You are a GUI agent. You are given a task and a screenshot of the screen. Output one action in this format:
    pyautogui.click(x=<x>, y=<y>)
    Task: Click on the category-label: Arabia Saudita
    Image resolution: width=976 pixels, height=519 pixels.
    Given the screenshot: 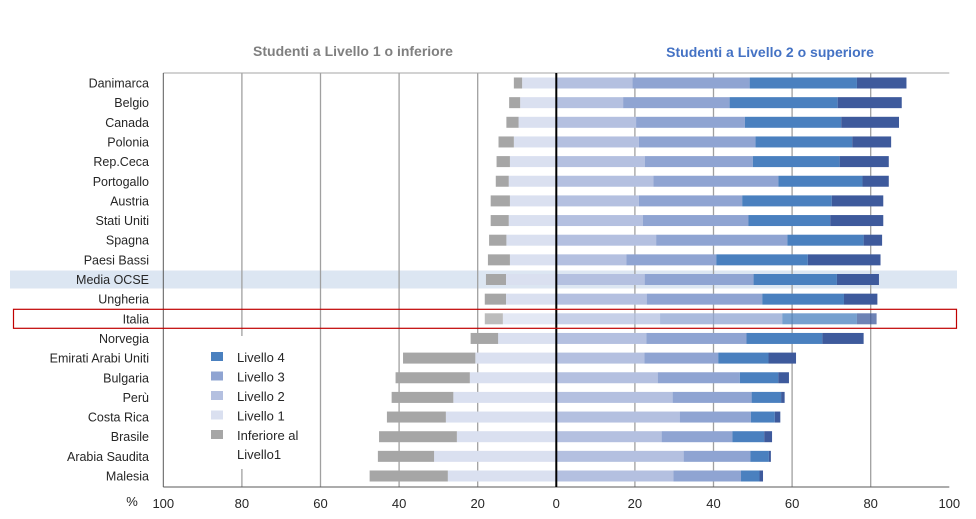 What is the action you would take?
    pyautogui.click(x=108, y=457)
    